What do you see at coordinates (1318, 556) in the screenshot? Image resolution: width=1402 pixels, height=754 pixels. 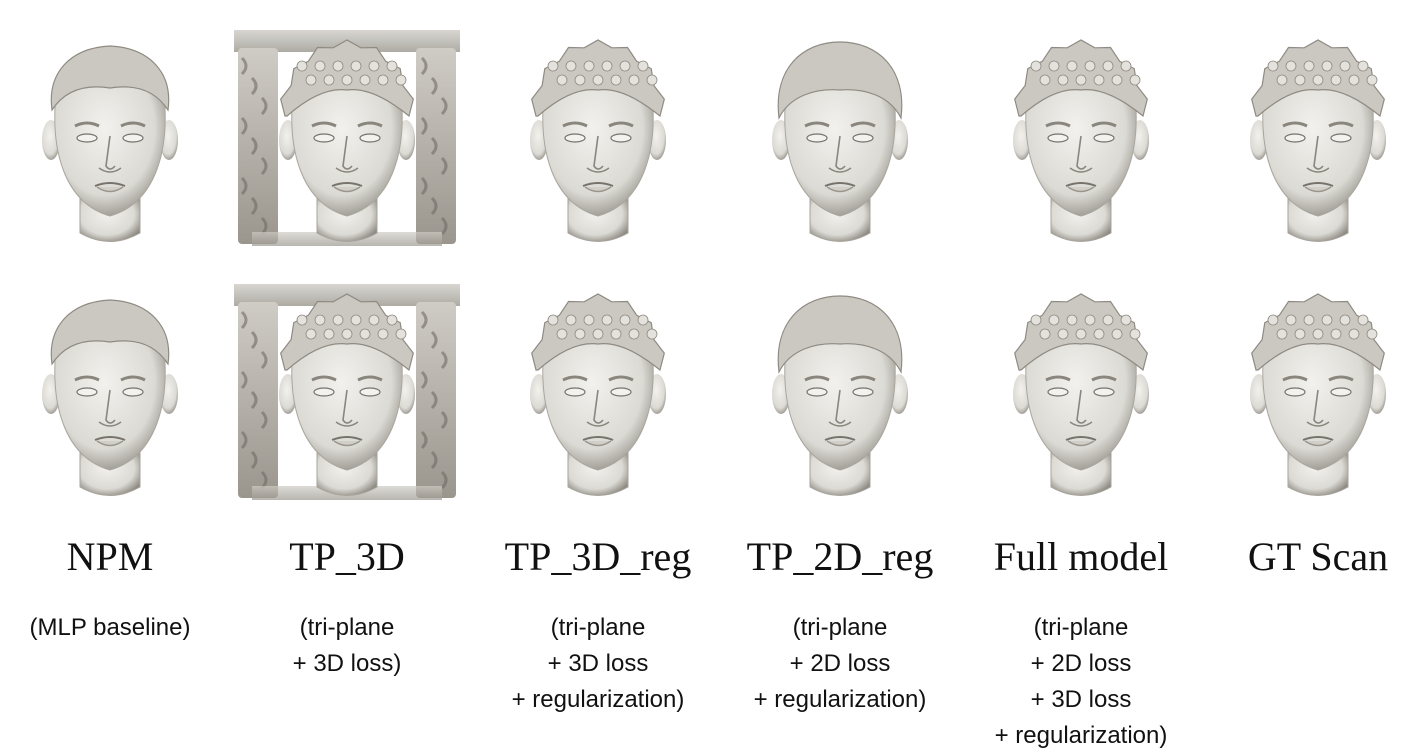 I see `method-title: GT Scan` at bounding box center [1318, 556].